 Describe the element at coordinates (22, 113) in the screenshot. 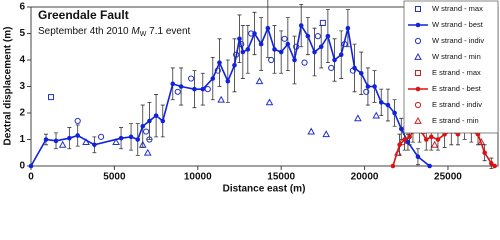

I see `y-tick-label: 2` at that location.